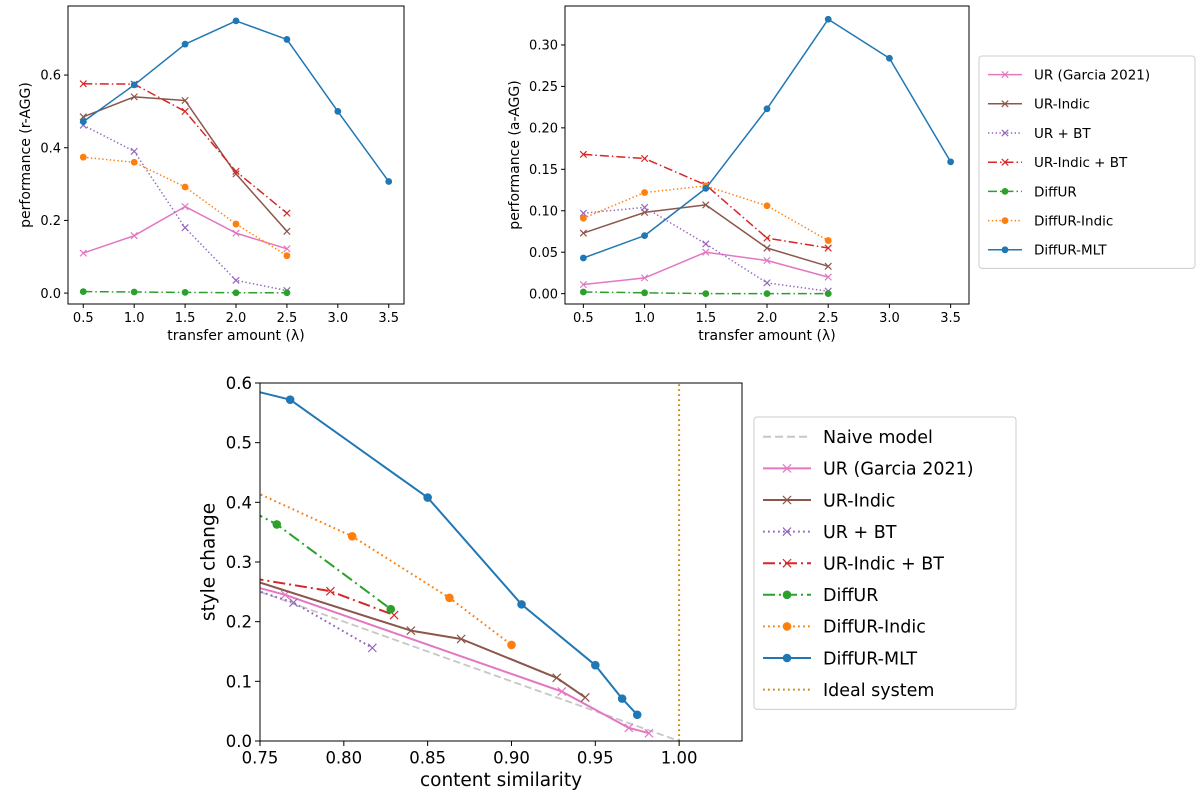 Image resolution: width=1201 pixels, height=802 pixels. Describe the element at coordinates (511, 758) in the screenshot. I see `x-tick-label: 0.90` at that location.